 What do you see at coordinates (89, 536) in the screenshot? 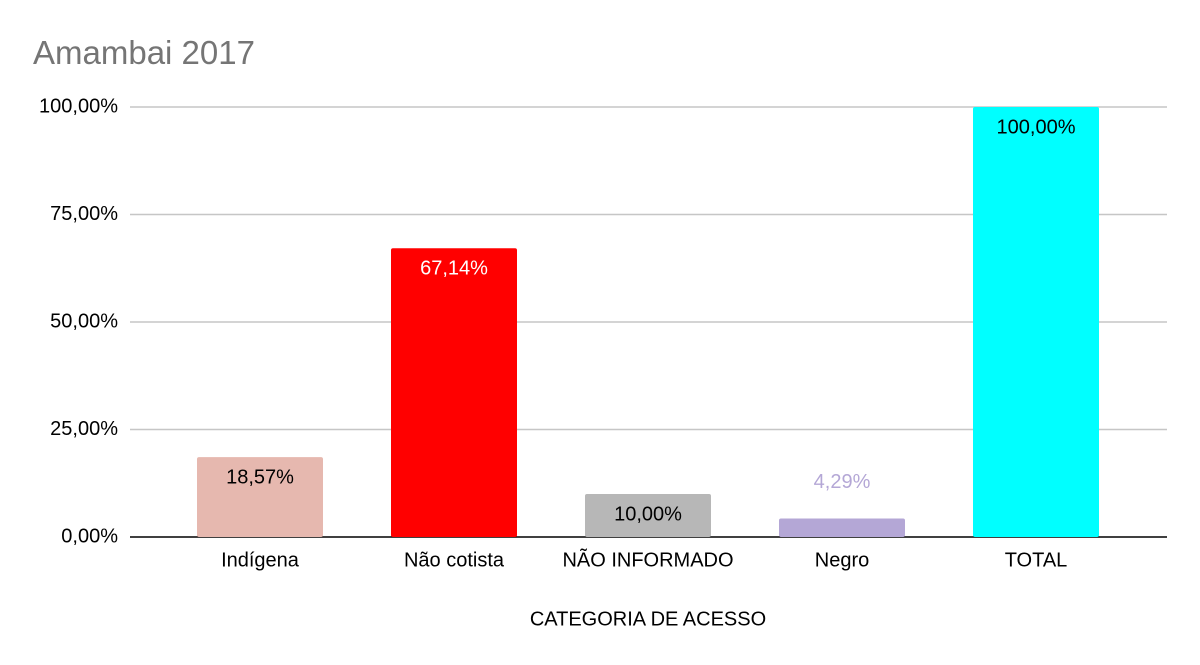
I see `y-tick-label: 0,00%` at bounding box center [89, 536].